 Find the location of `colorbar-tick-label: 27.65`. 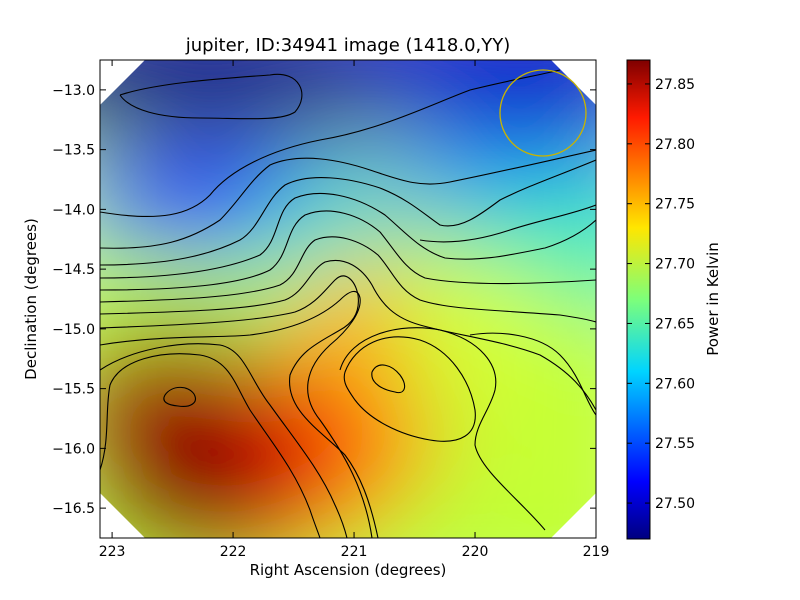

colorbar-tick-label: 27.65 is located at coordinates (675, 324).